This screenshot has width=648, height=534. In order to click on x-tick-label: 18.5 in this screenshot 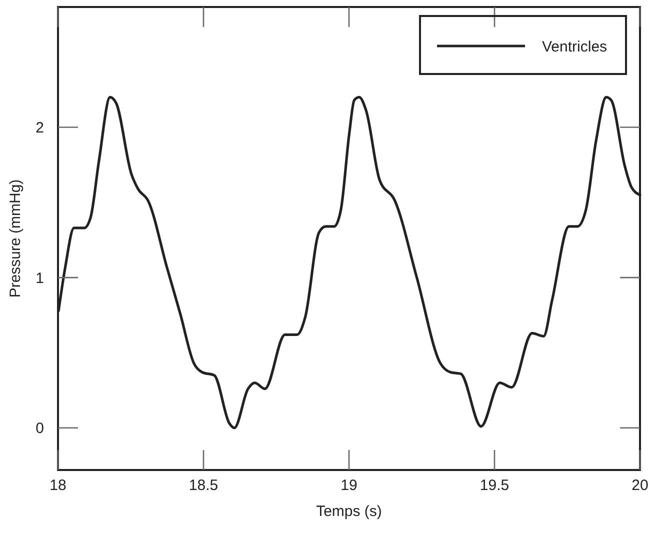, I will do `click(203, 485)`.